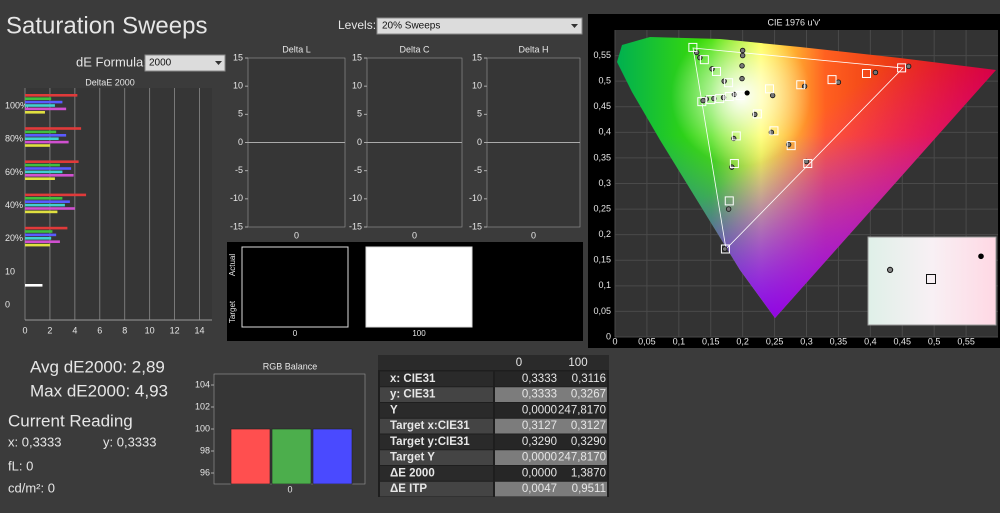  I want to click on x-tick-label: 0,4, so click(870, 341).